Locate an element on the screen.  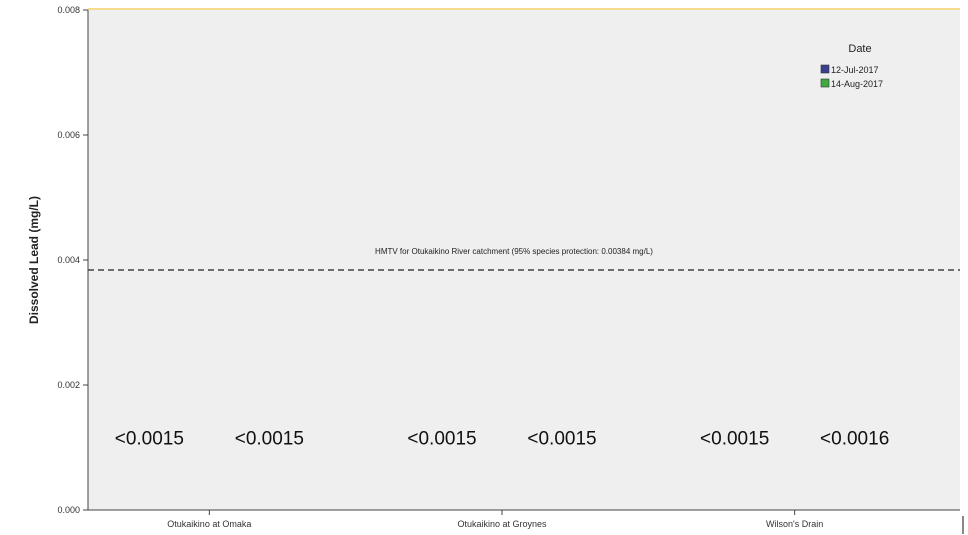
y-tick-label: 0.008 is located at coordinates (68, 10).